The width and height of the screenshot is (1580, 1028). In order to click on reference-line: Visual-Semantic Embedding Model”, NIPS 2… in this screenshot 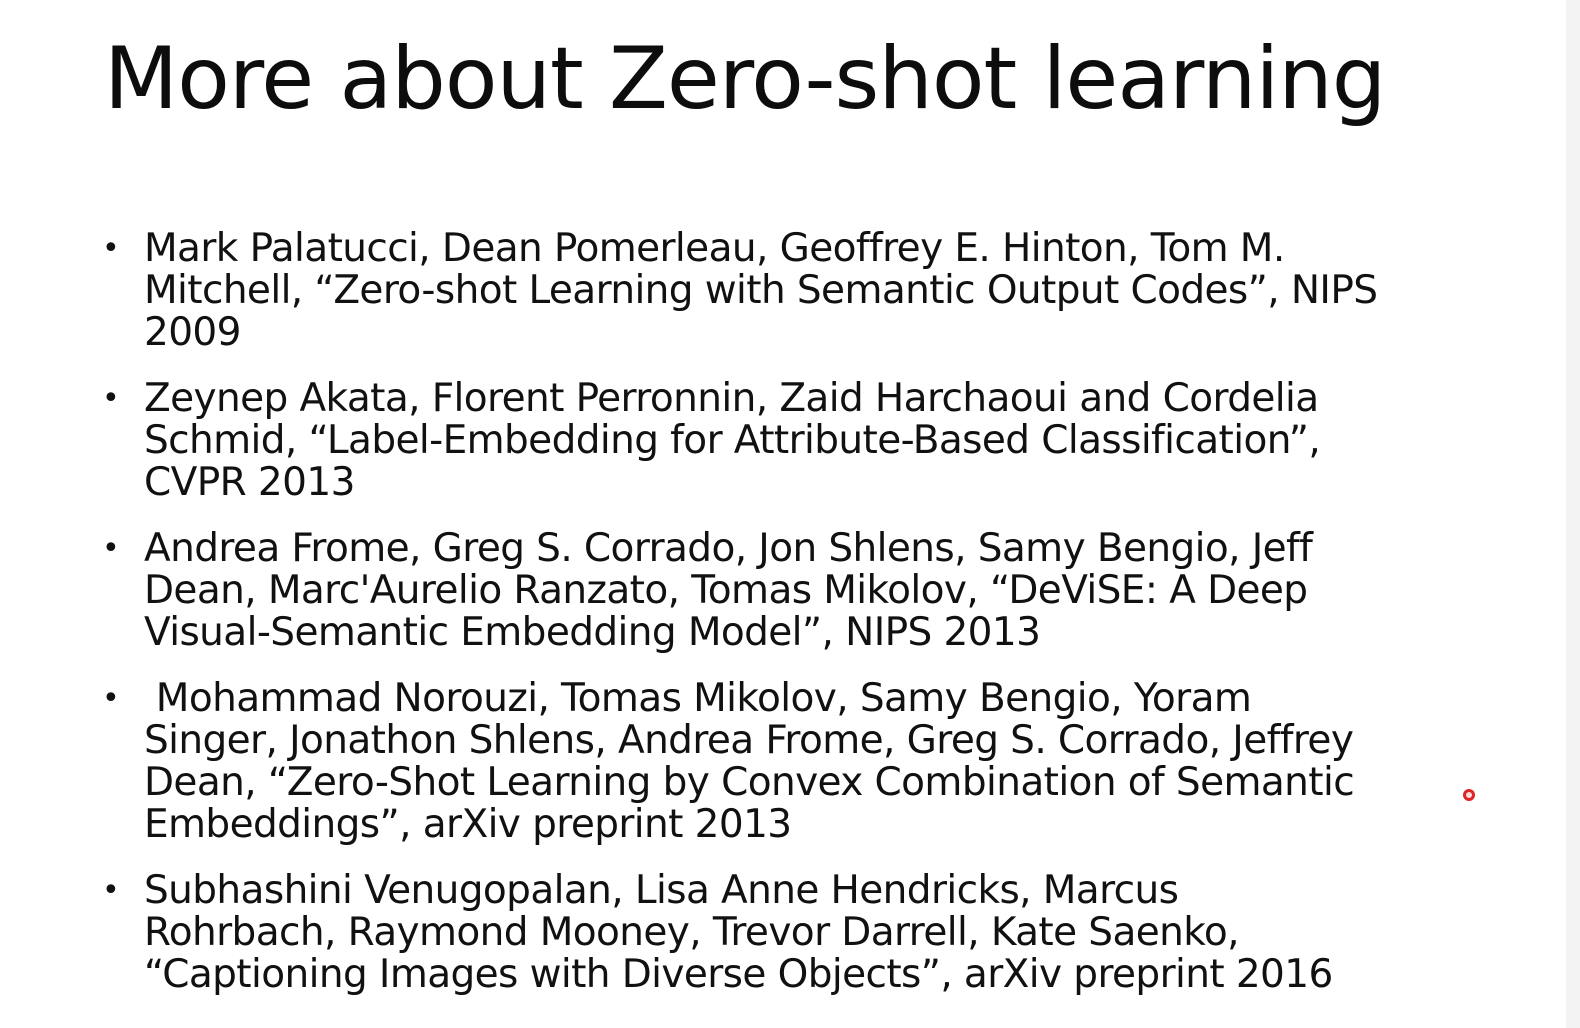, I will do `click(592, 632)`.